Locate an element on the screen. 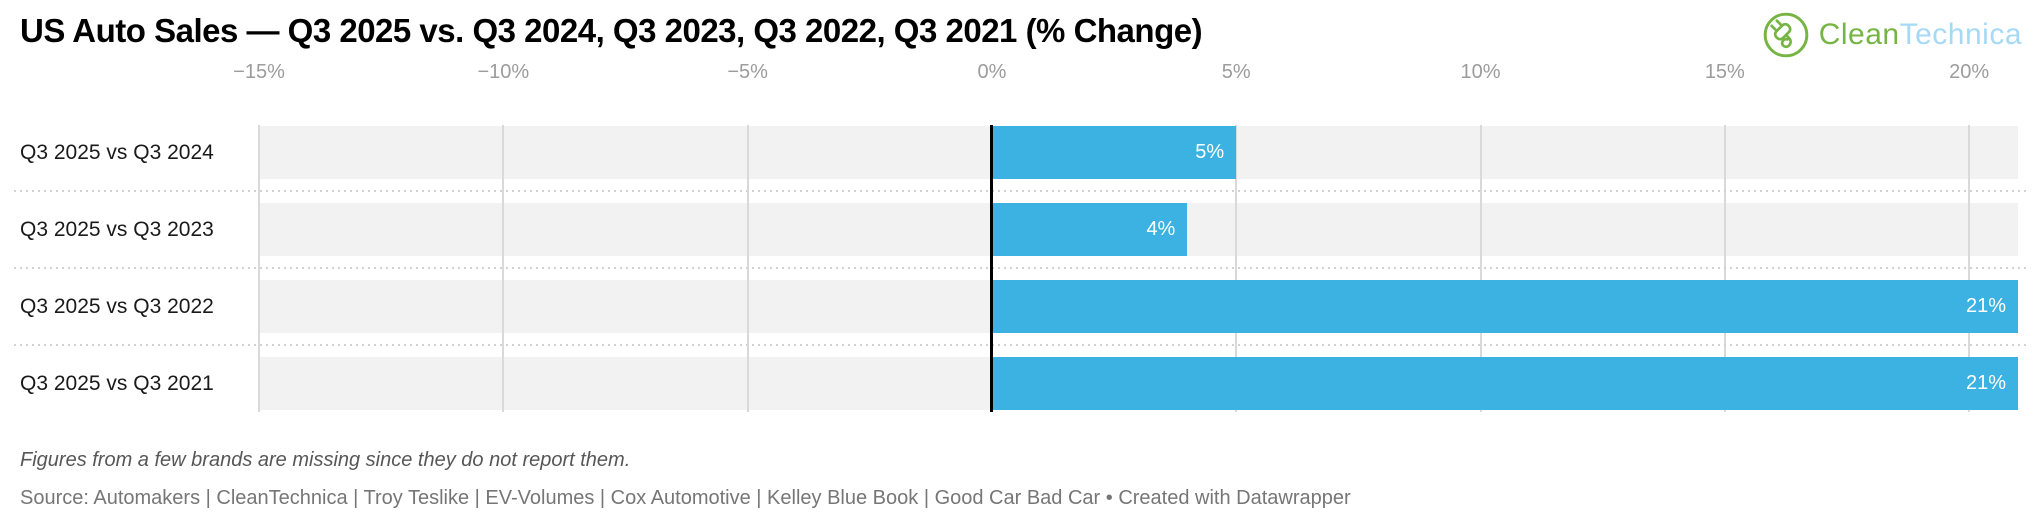 This screenshot has width=2040, height=532. cleantechnica-logo: CleanTechnica is located at coordinates (1891, 35).